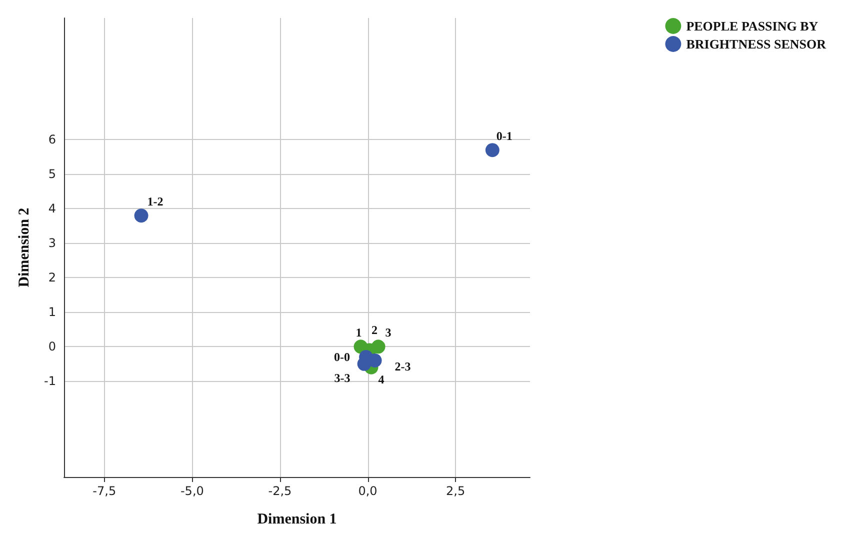  I want to click on annotation: 2-3, so click(402, 366).